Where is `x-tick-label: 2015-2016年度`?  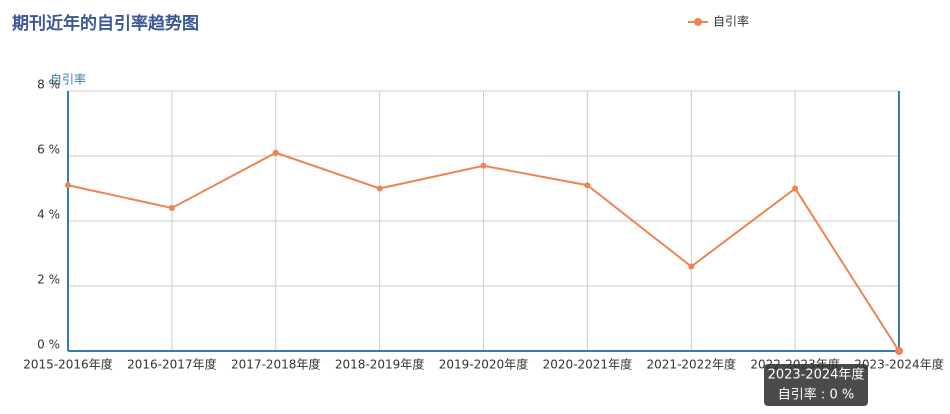 x-tick-label: 2015-2016年度 is located at coordinates (67, 364).